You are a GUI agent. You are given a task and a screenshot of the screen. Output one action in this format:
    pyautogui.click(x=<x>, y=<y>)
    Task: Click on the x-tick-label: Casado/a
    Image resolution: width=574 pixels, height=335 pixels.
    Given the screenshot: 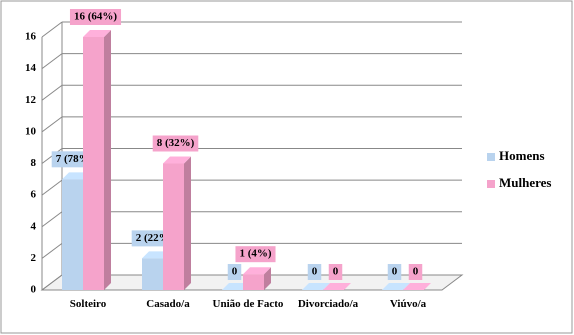 What is the action you would take?
    pyautogui.click(x=168, y=304)
    